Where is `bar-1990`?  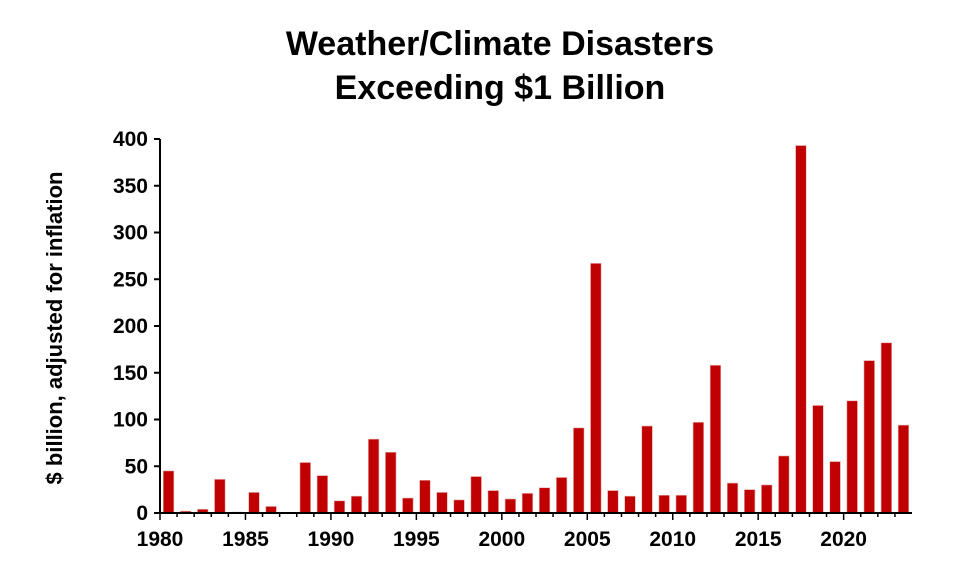 bar-1990 is located at coordinates (339, 507).